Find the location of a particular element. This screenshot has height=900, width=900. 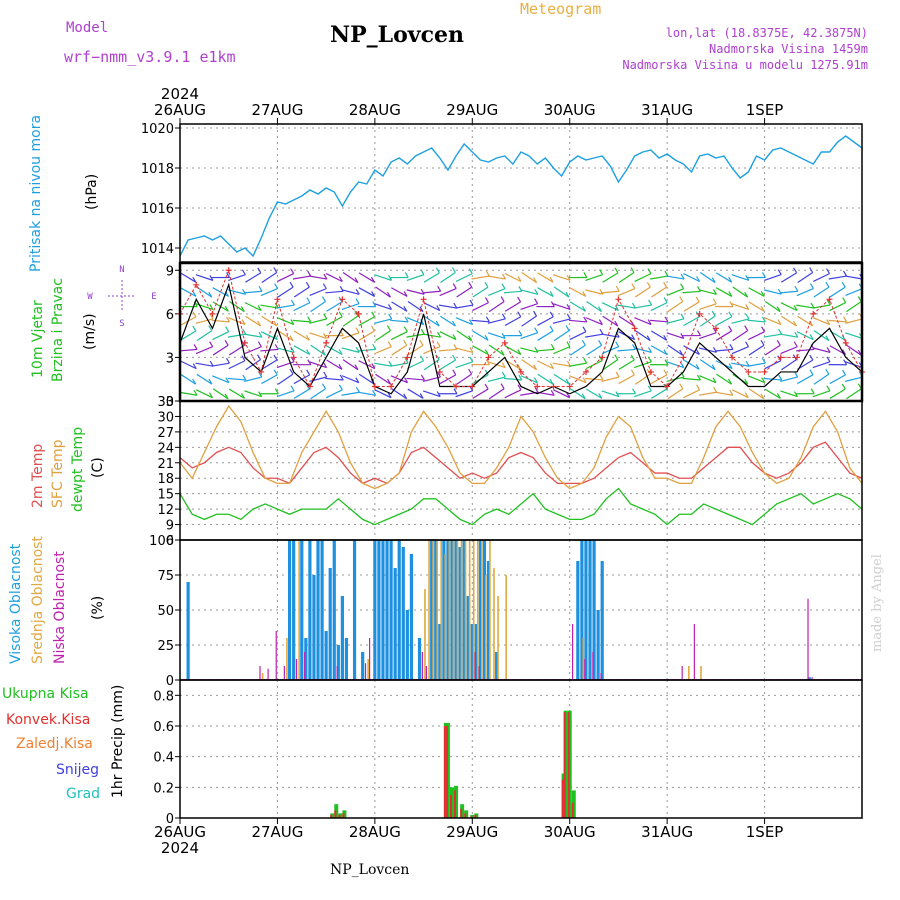

x-tick-label-bottom: 28AUG is located at coordinates (375, 832).